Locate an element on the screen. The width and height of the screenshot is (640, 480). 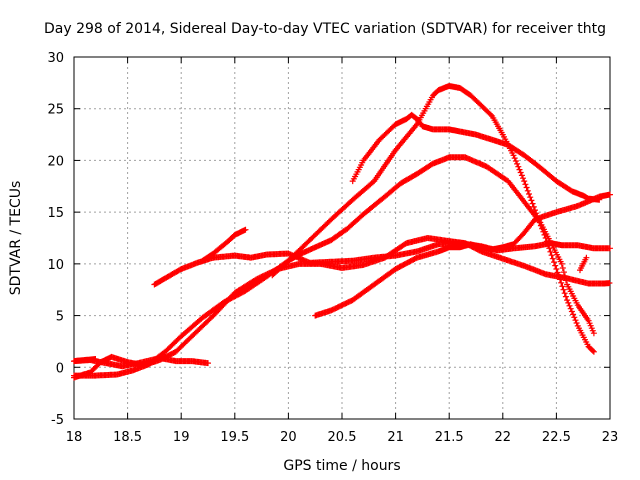
series-track-h is located at coordinates (476, 157).